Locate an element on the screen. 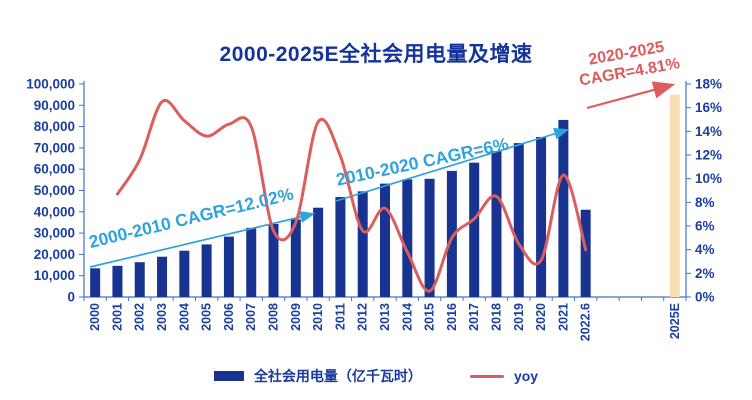 This screenshot has width=752, height=400. y-right-tick-label: 4% is located at coordinates (705, 249).